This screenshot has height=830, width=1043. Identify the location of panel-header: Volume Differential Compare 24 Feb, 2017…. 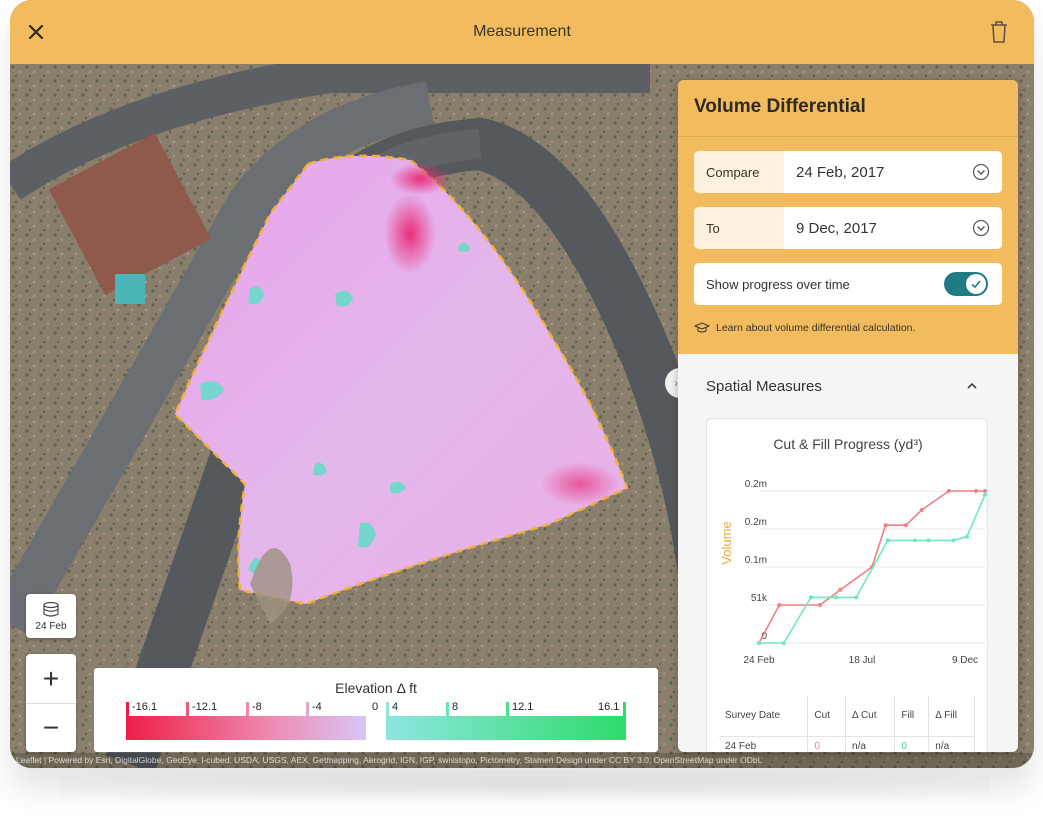
(848, 217).